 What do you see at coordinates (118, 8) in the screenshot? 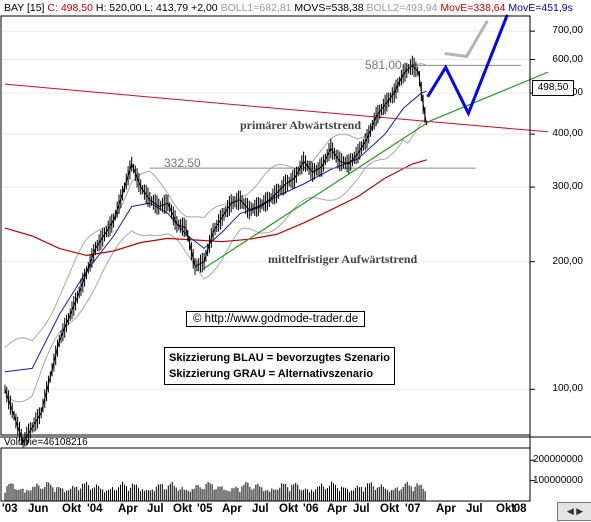
I see `high-value: H: 520,00` at bounding box center [118, 8].